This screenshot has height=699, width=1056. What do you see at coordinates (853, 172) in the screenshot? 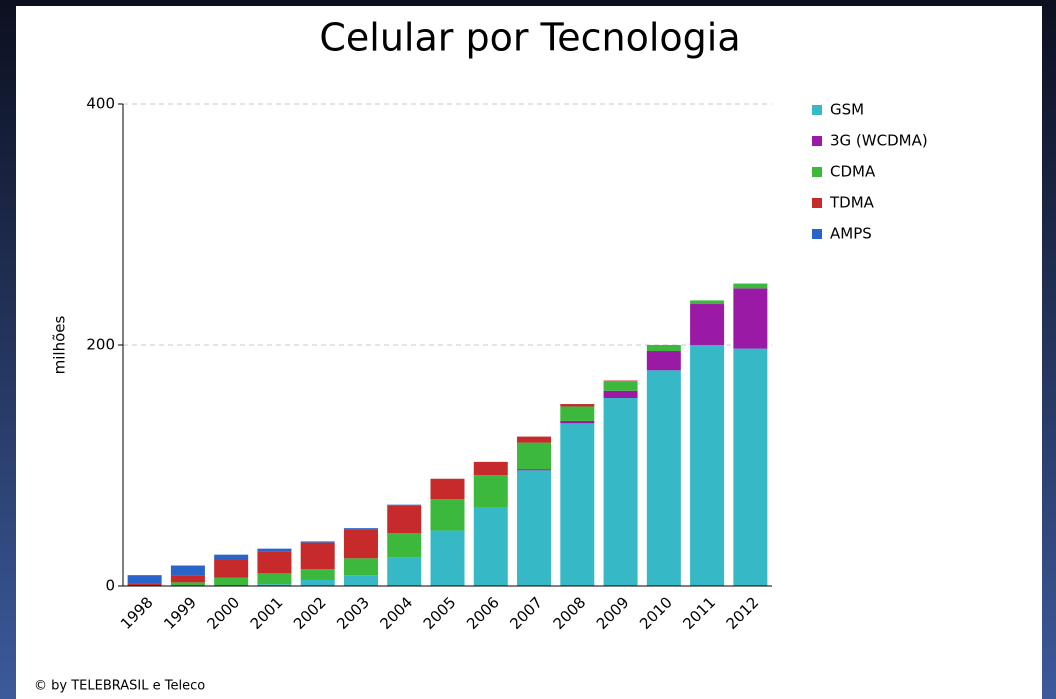
I see `legend-label: CDMA` at bounding box center [853, 172].